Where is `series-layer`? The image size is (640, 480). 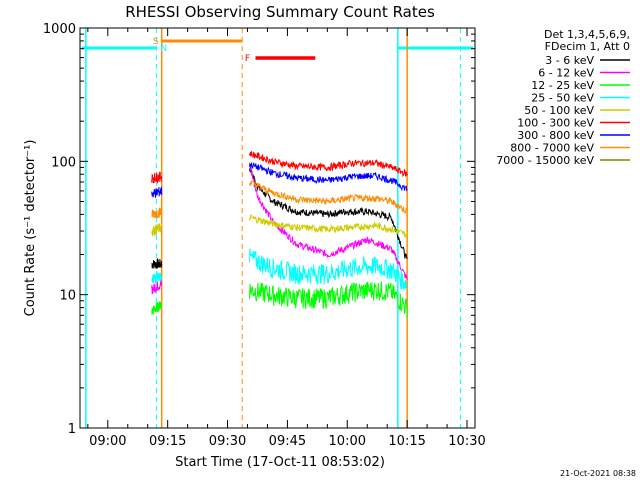
series-layer is located at coordinates (279, 235).